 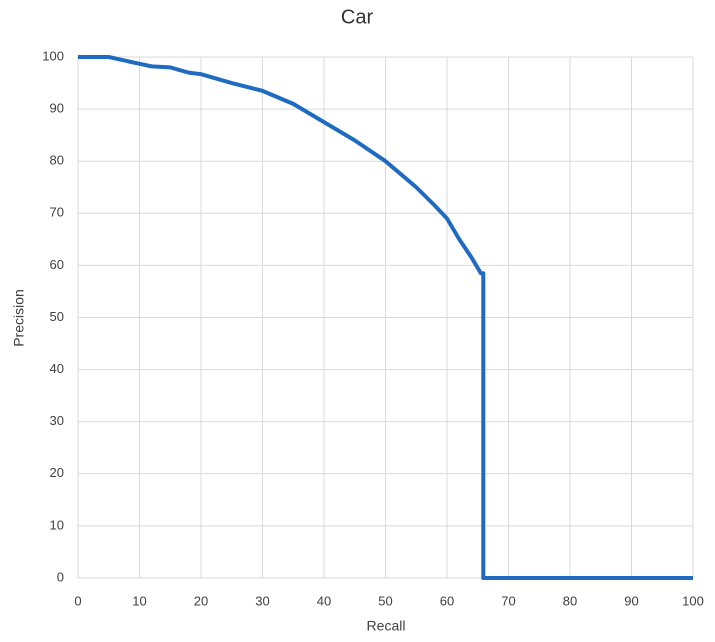 I want to click on chart-title: Car, so click(x=357, y=17).